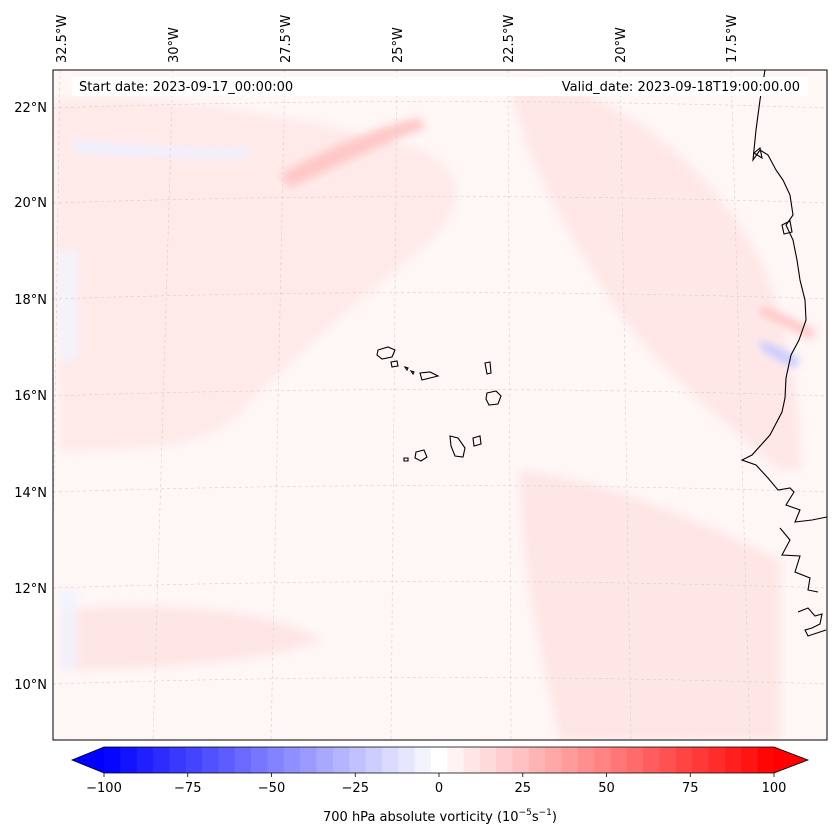  Describe the element at coordinates (406, 459) in the screenshot. I see `brava-island` at that location.